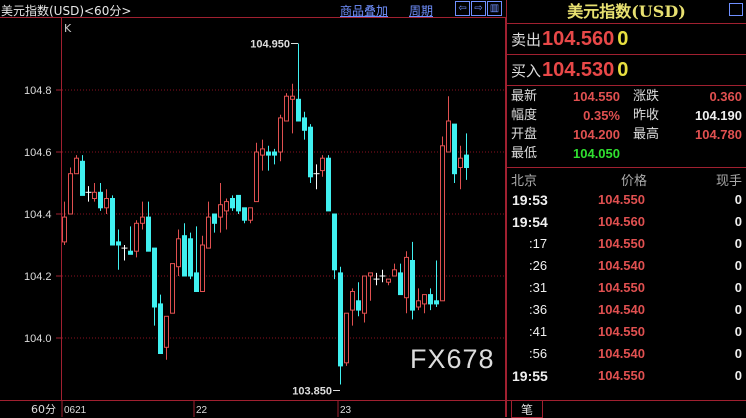 The width and height of the screenshot is (746, 418). What do you see at coordinates (634, 181) in the screenshot?
I see `price-header: 价格` at bounding box center [634, 181].